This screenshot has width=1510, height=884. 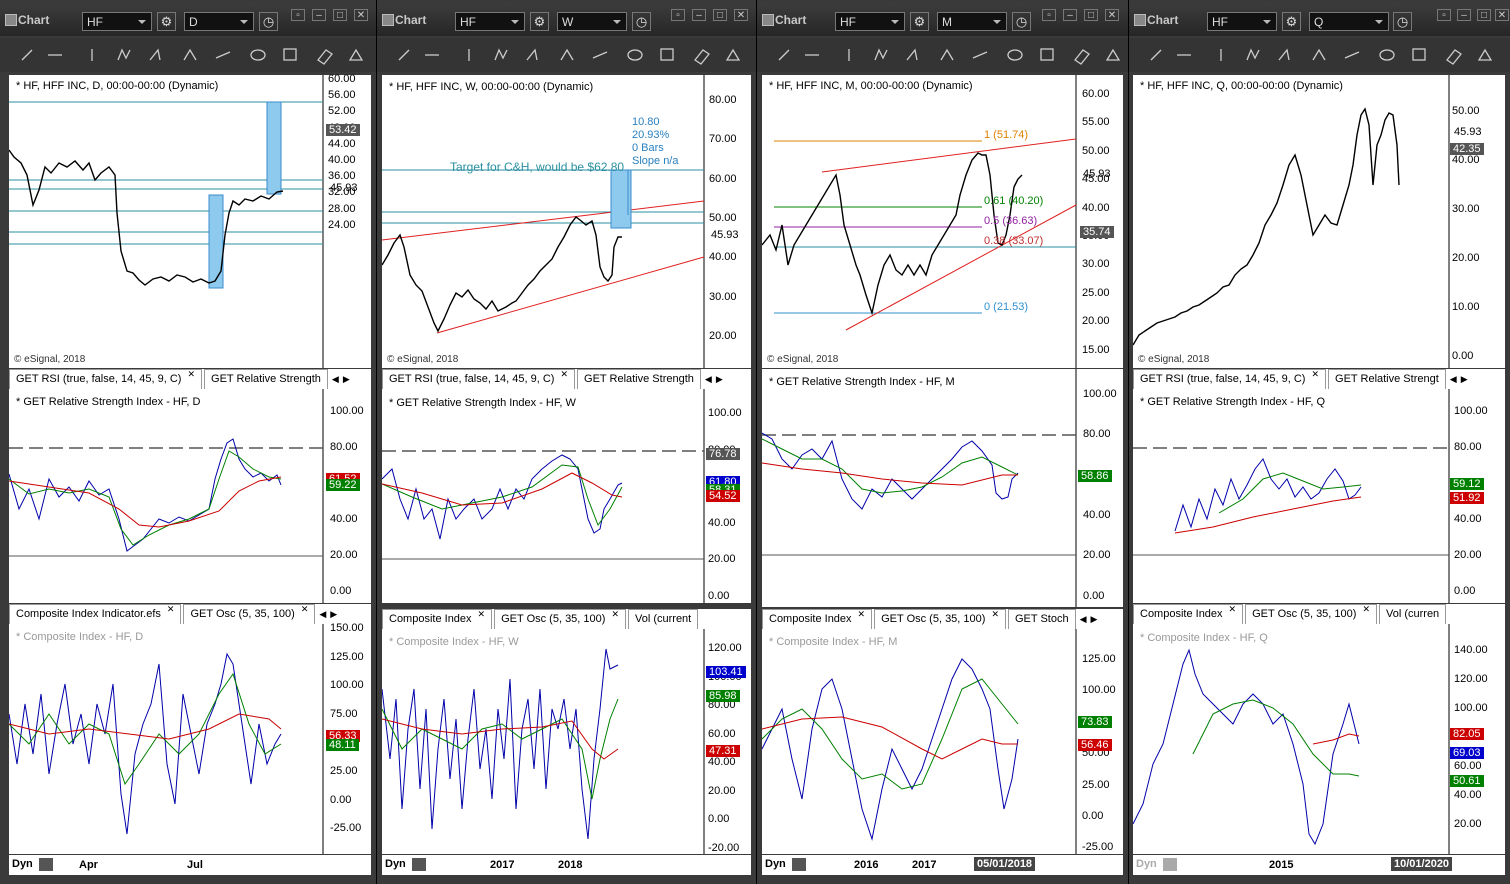 What do you see at coordinates (1387, 379) in the screenshot?
I see `tab-relative-strength: GET Relative Strengt` at bounding box center [1387, 379].